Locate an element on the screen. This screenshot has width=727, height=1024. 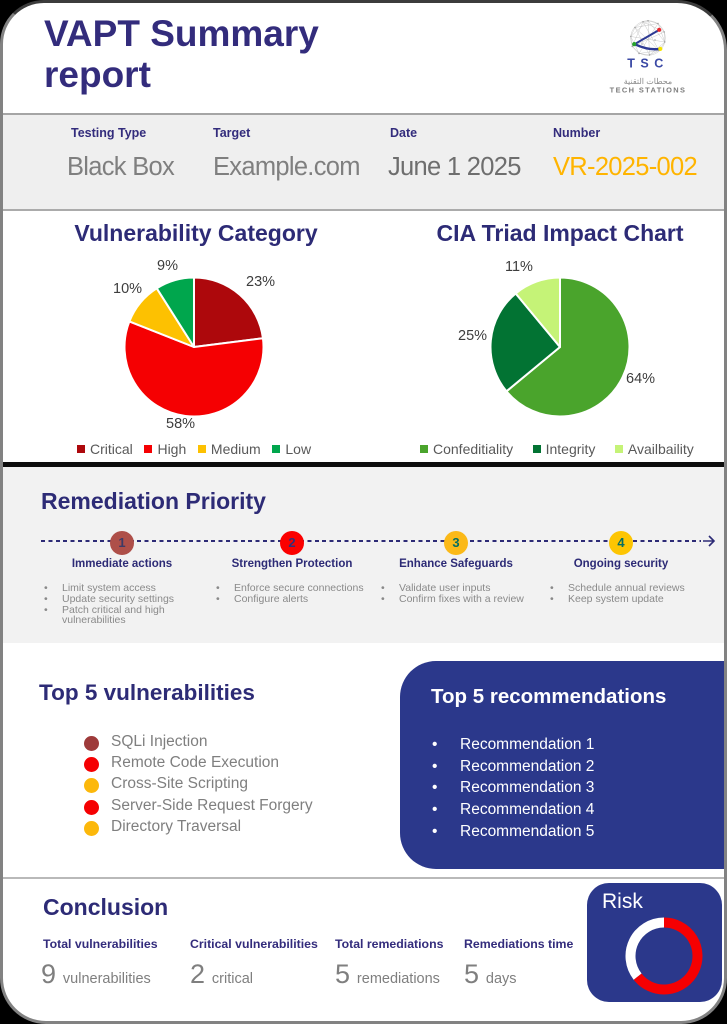
svg-text: TECH STATIONS is located at coordinates (648, 90).